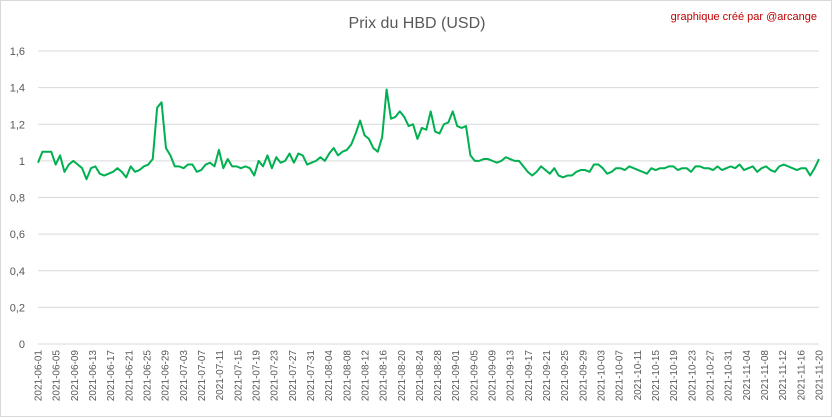  What do you see at coordinates (184, 376) in the screenshot?
I see `x-tick-label: 2021-07-03` at bounding box center [184, 376].